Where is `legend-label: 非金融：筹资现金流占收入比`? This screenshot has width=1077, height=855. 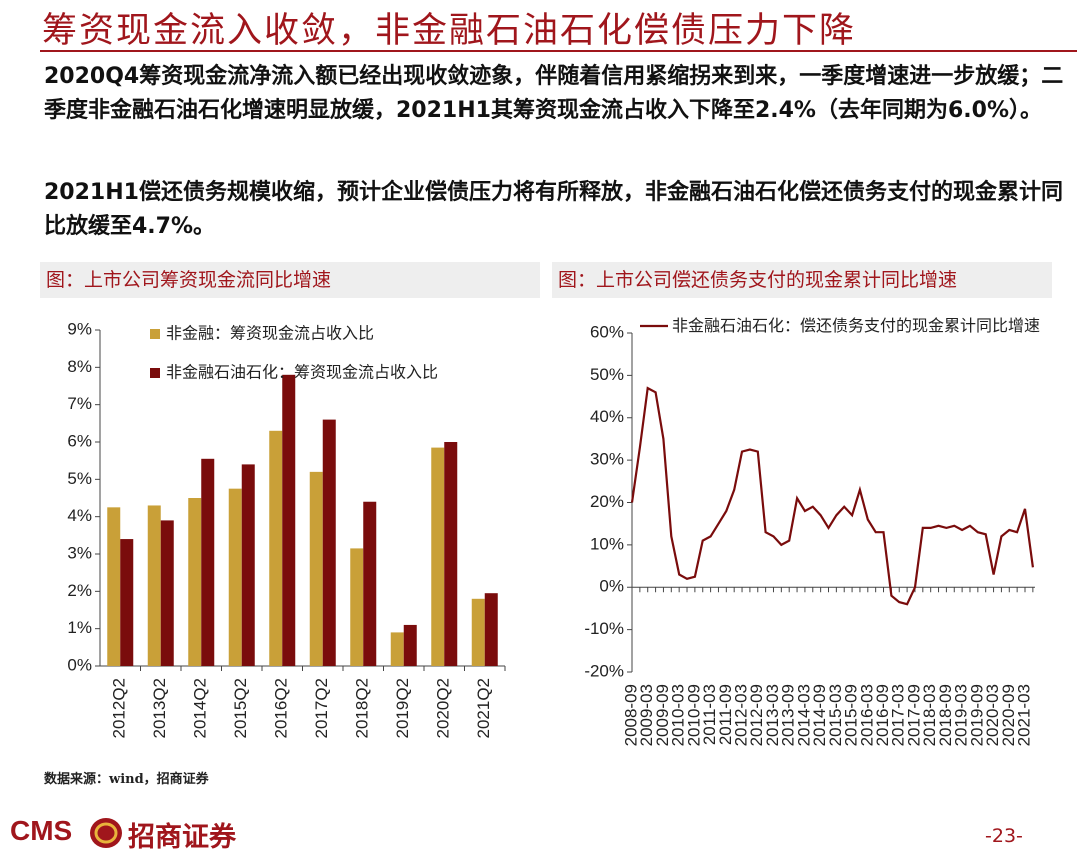
legend-label: 非金融：筹资现金流占收入比 is located at coordinates (270, 333).